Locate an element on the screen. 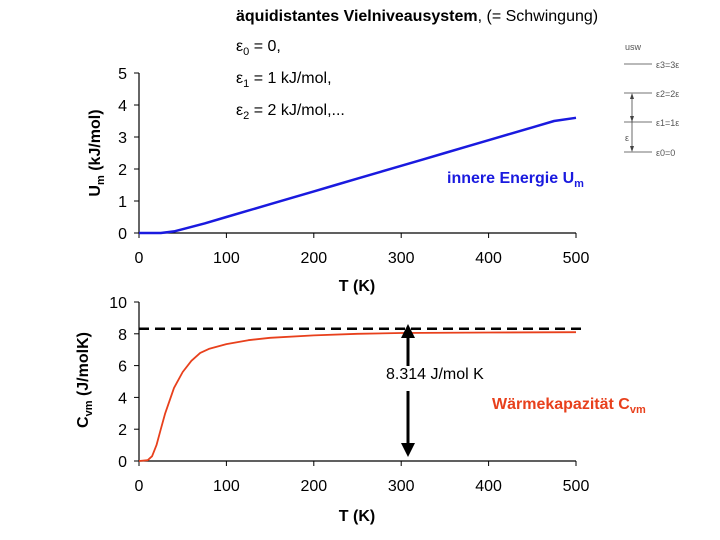 The width and height of the screenshot is (720, 540). heat-y-axis-title: Cvm (J/molK) is located at coordinates (85, 380).